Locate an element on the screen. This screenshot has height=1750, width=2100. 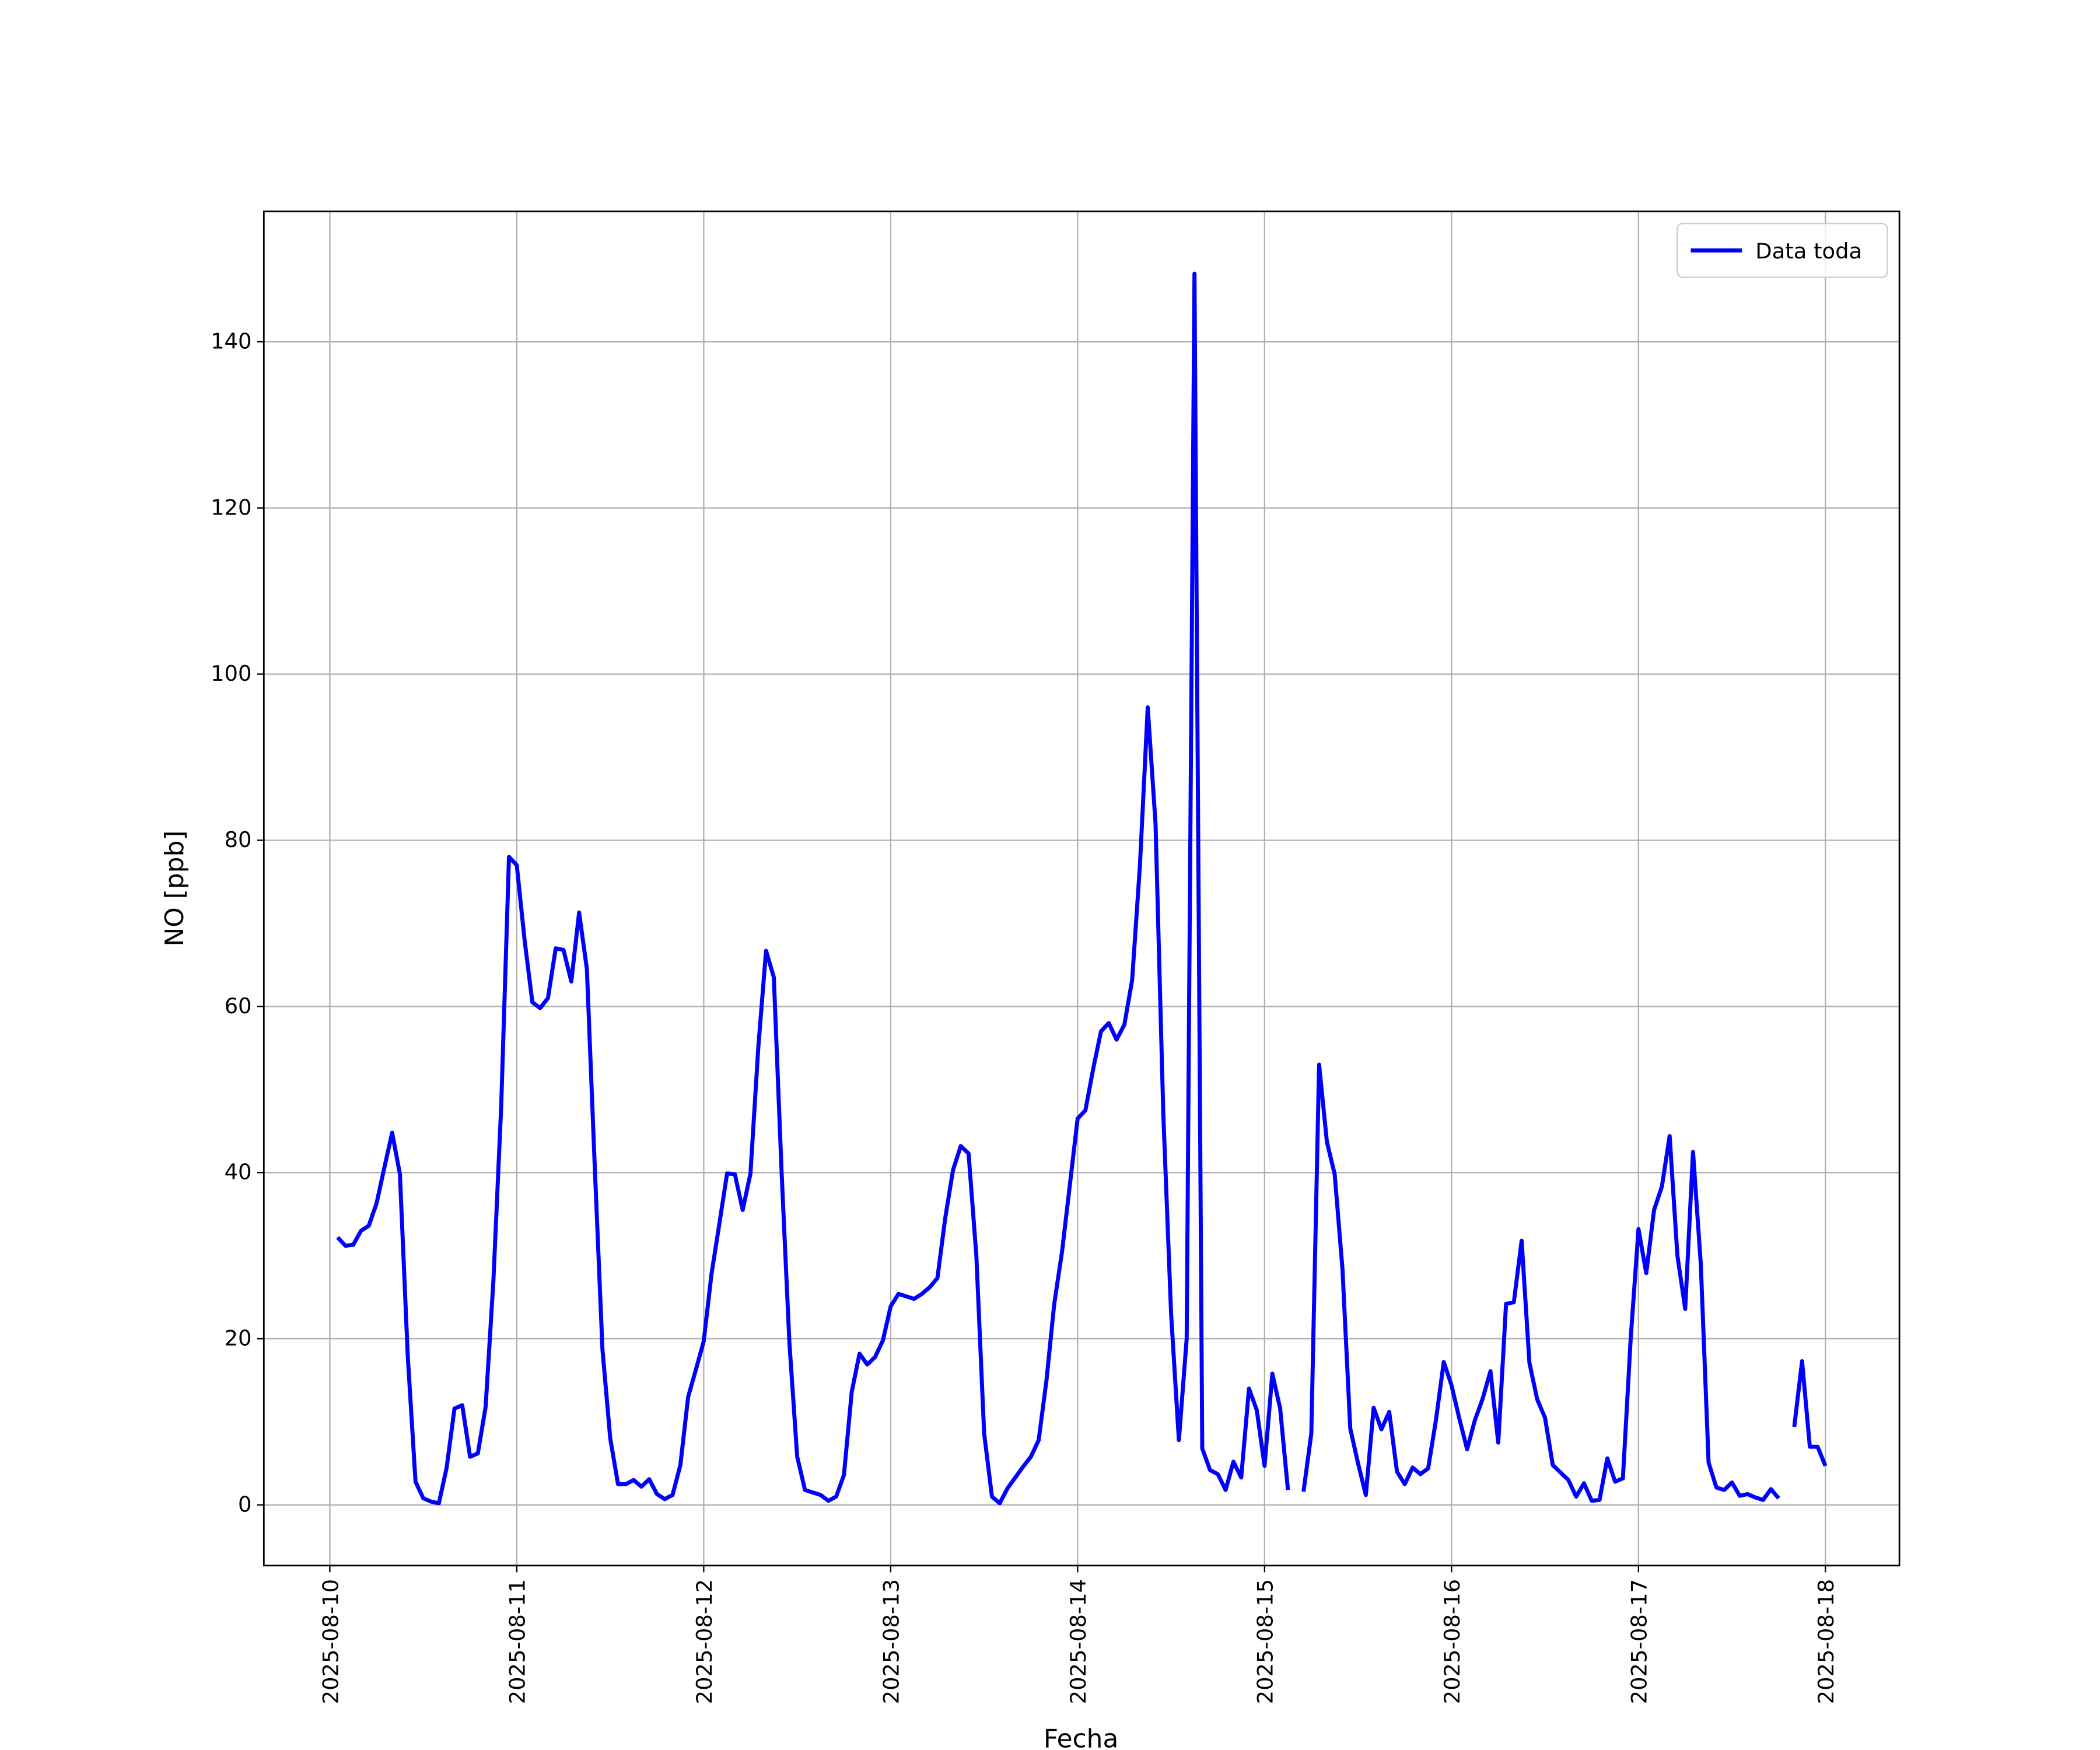
legend: Data toda is located at coordinates (1782, 250).